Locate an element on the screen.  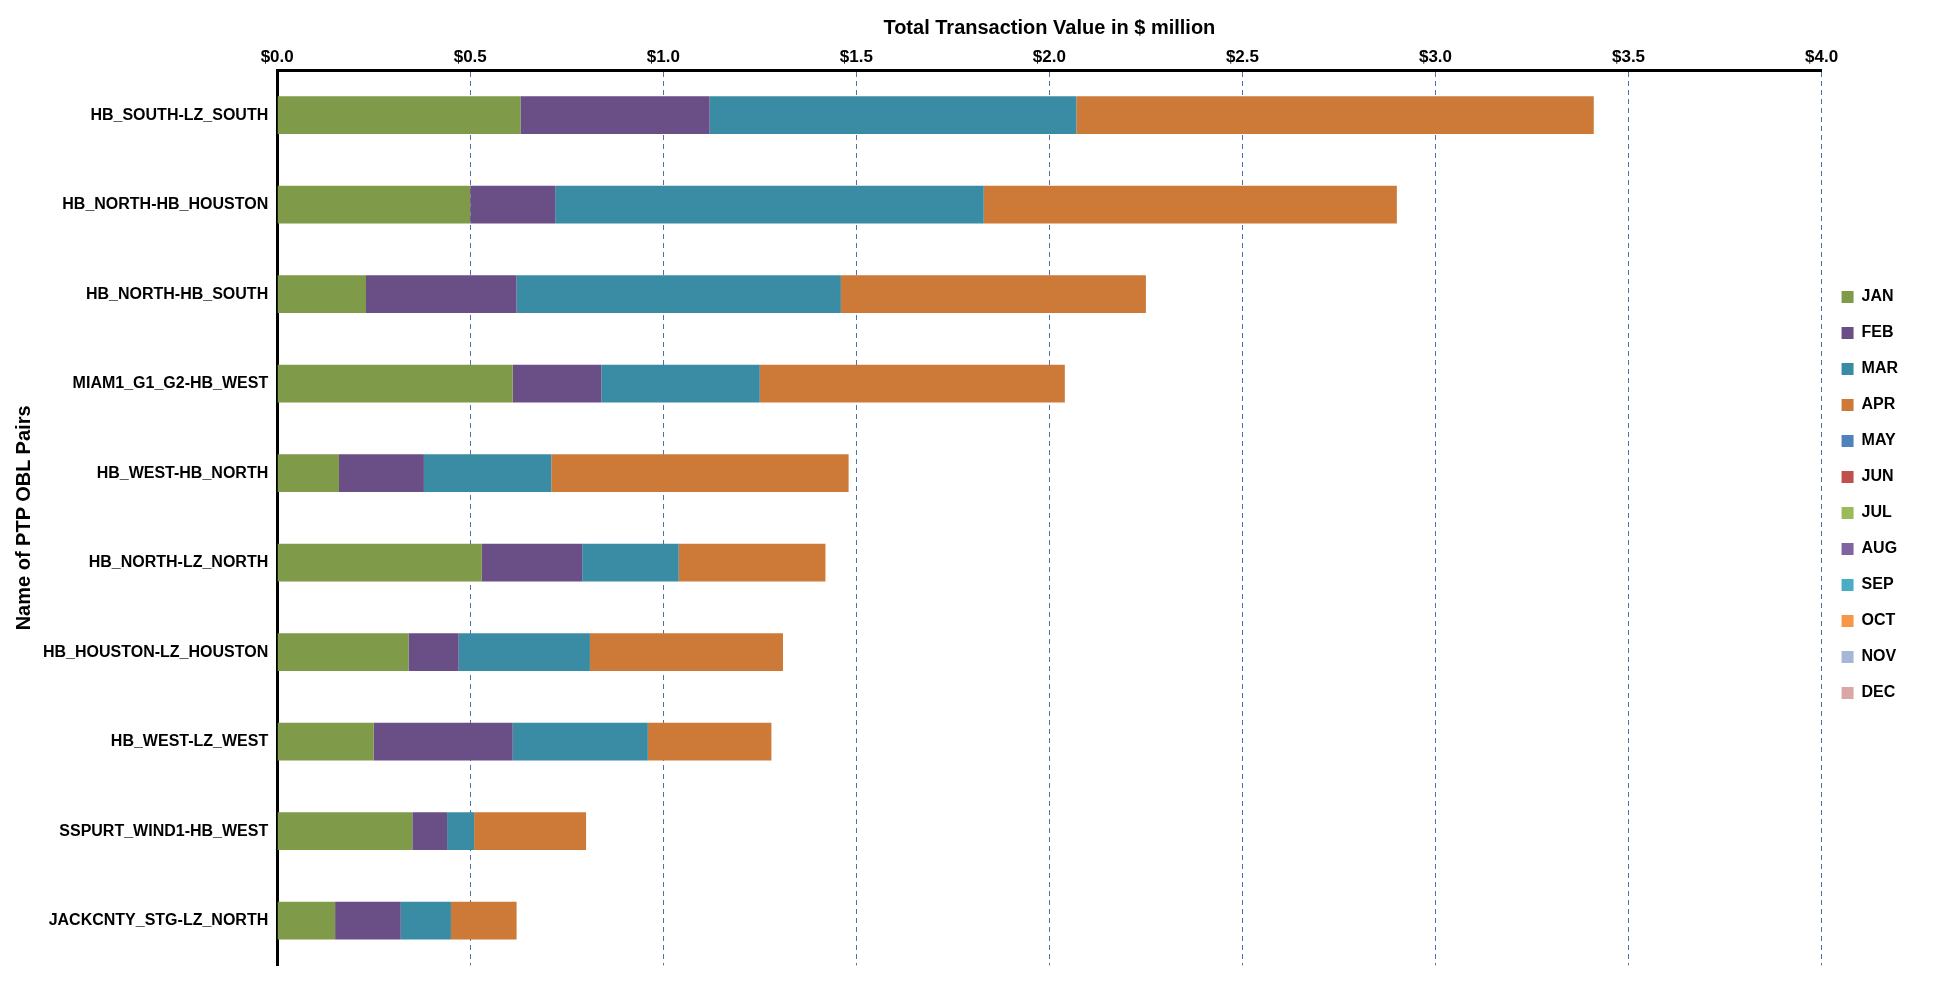
legend-label: JUN is located at coordinates (1877, 476).